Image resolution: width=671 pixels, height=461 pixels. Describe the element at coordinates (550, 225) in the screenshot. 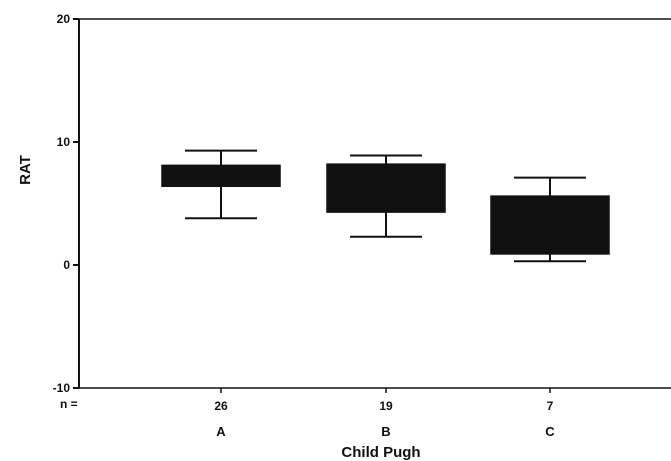

I see `box-C` at that location.